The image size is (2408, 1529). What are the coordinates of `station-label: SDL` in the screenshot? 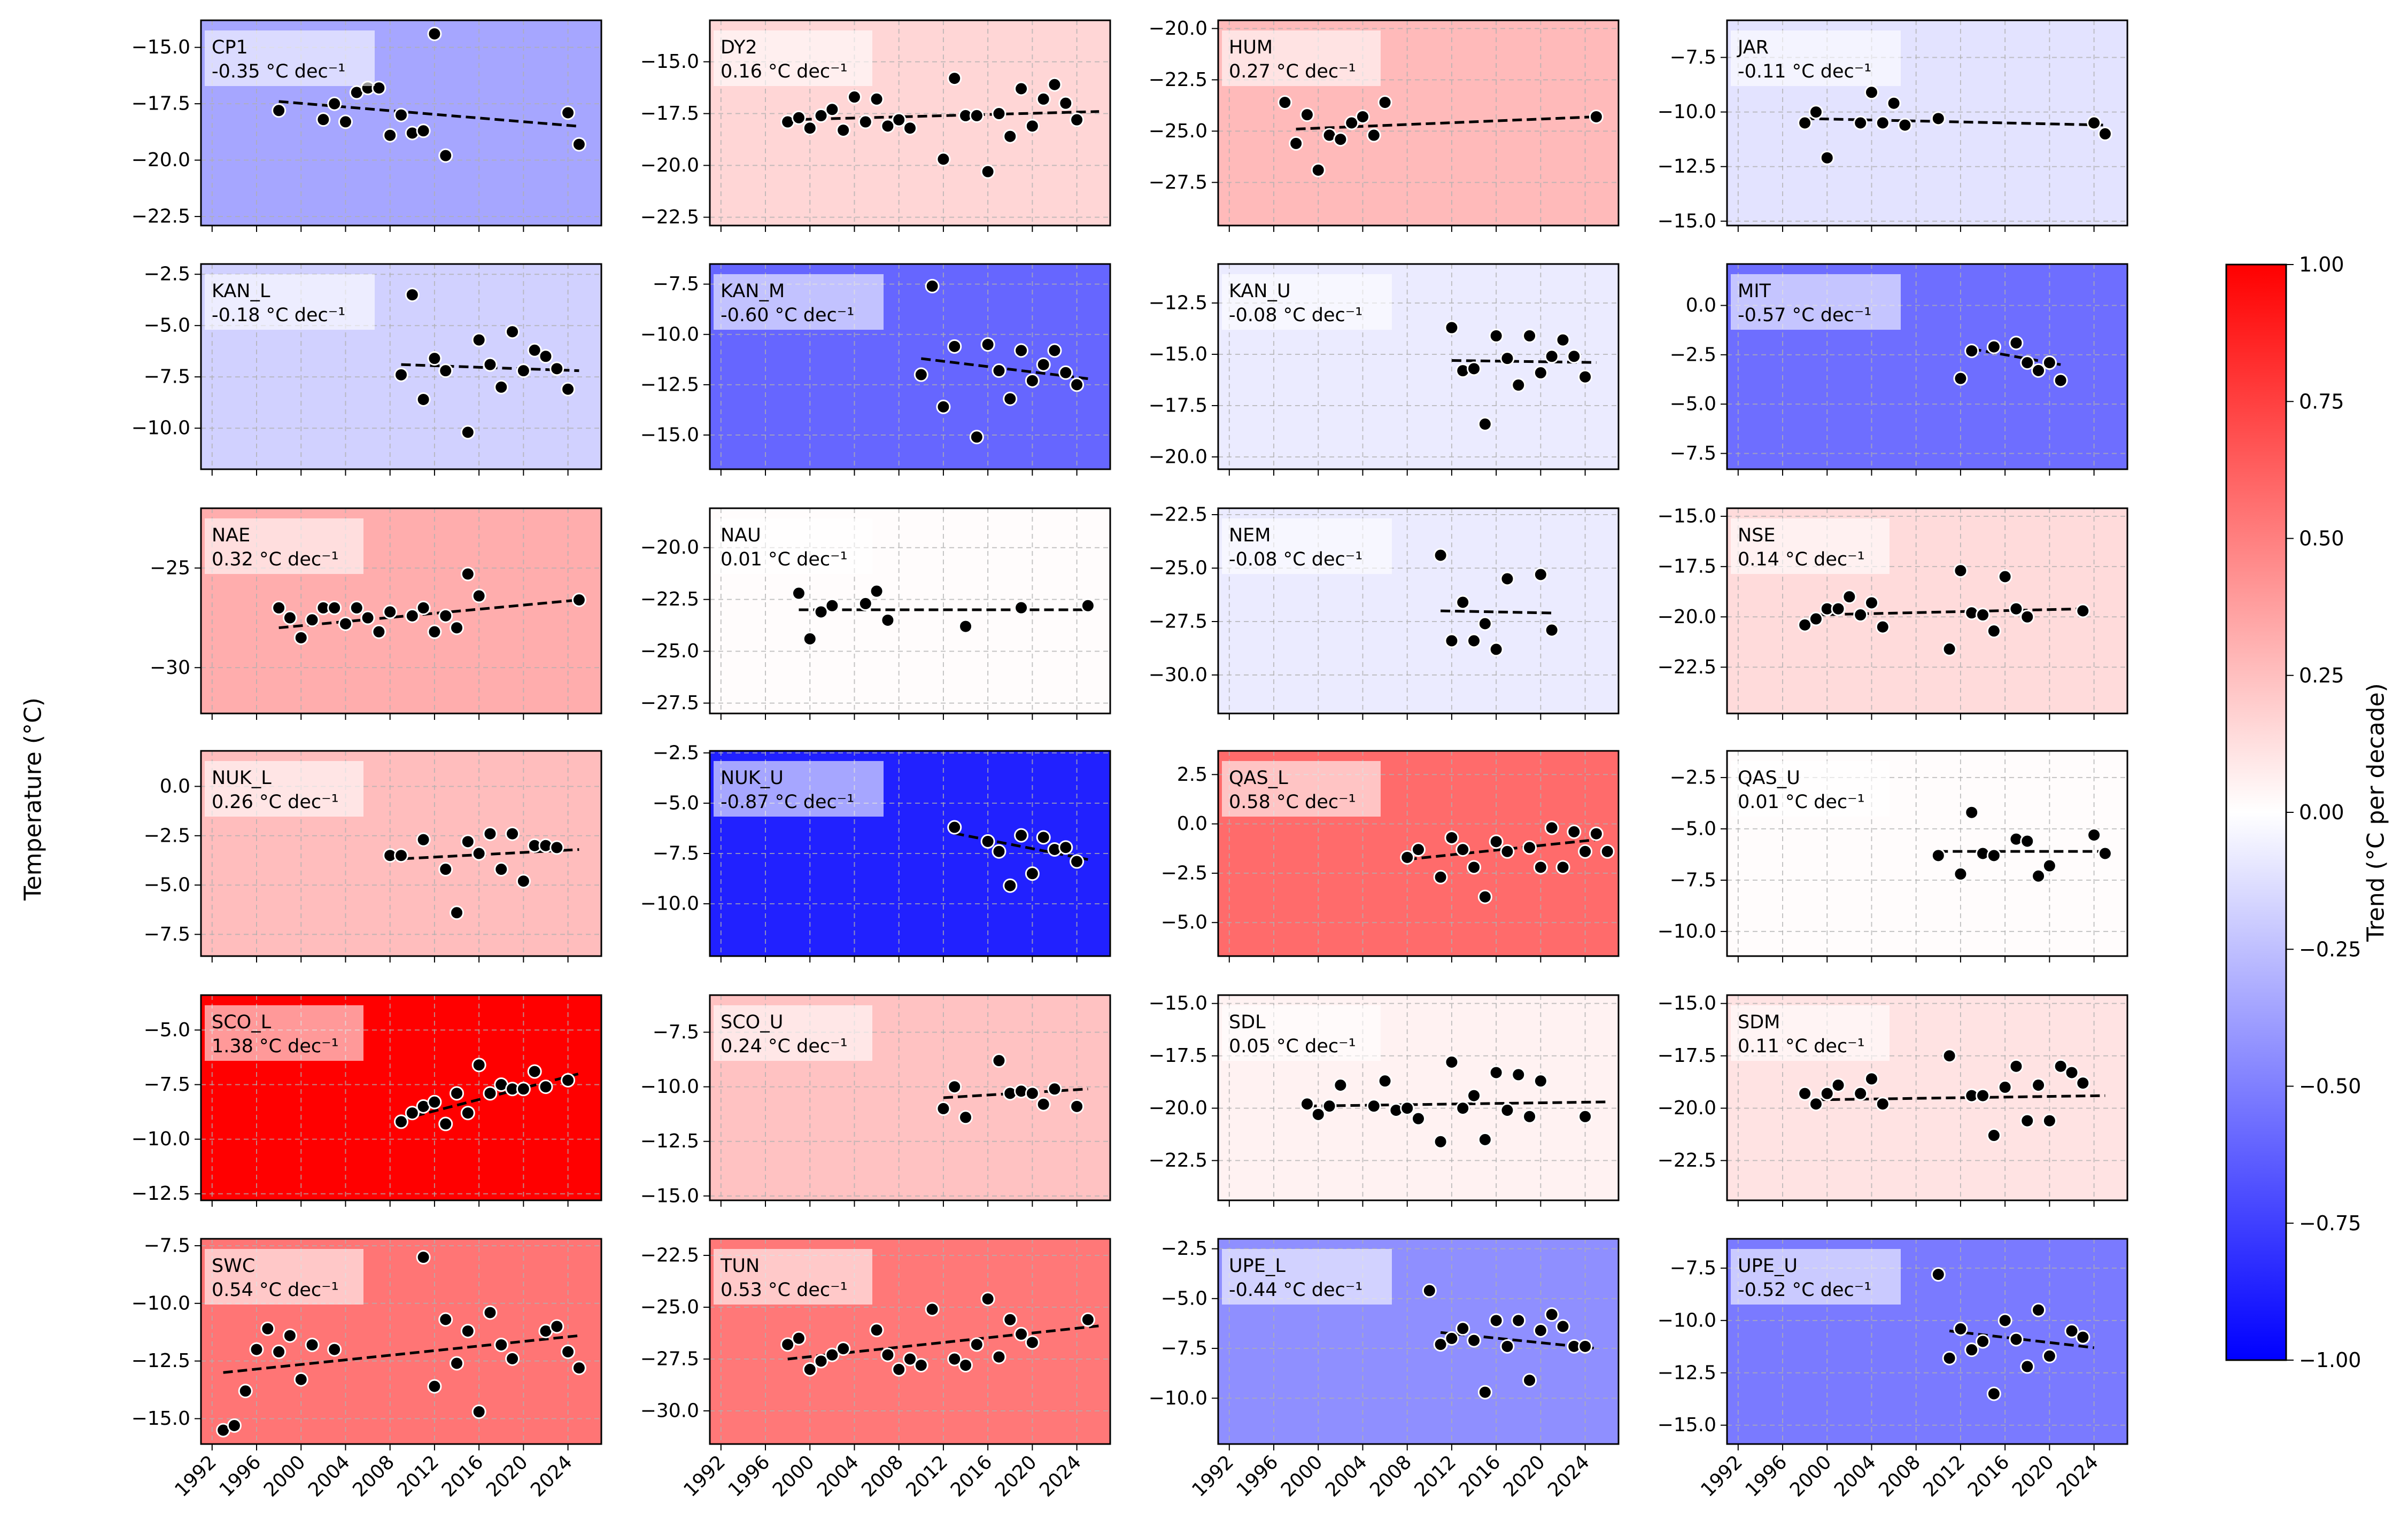 It's located at (1247, 1022).